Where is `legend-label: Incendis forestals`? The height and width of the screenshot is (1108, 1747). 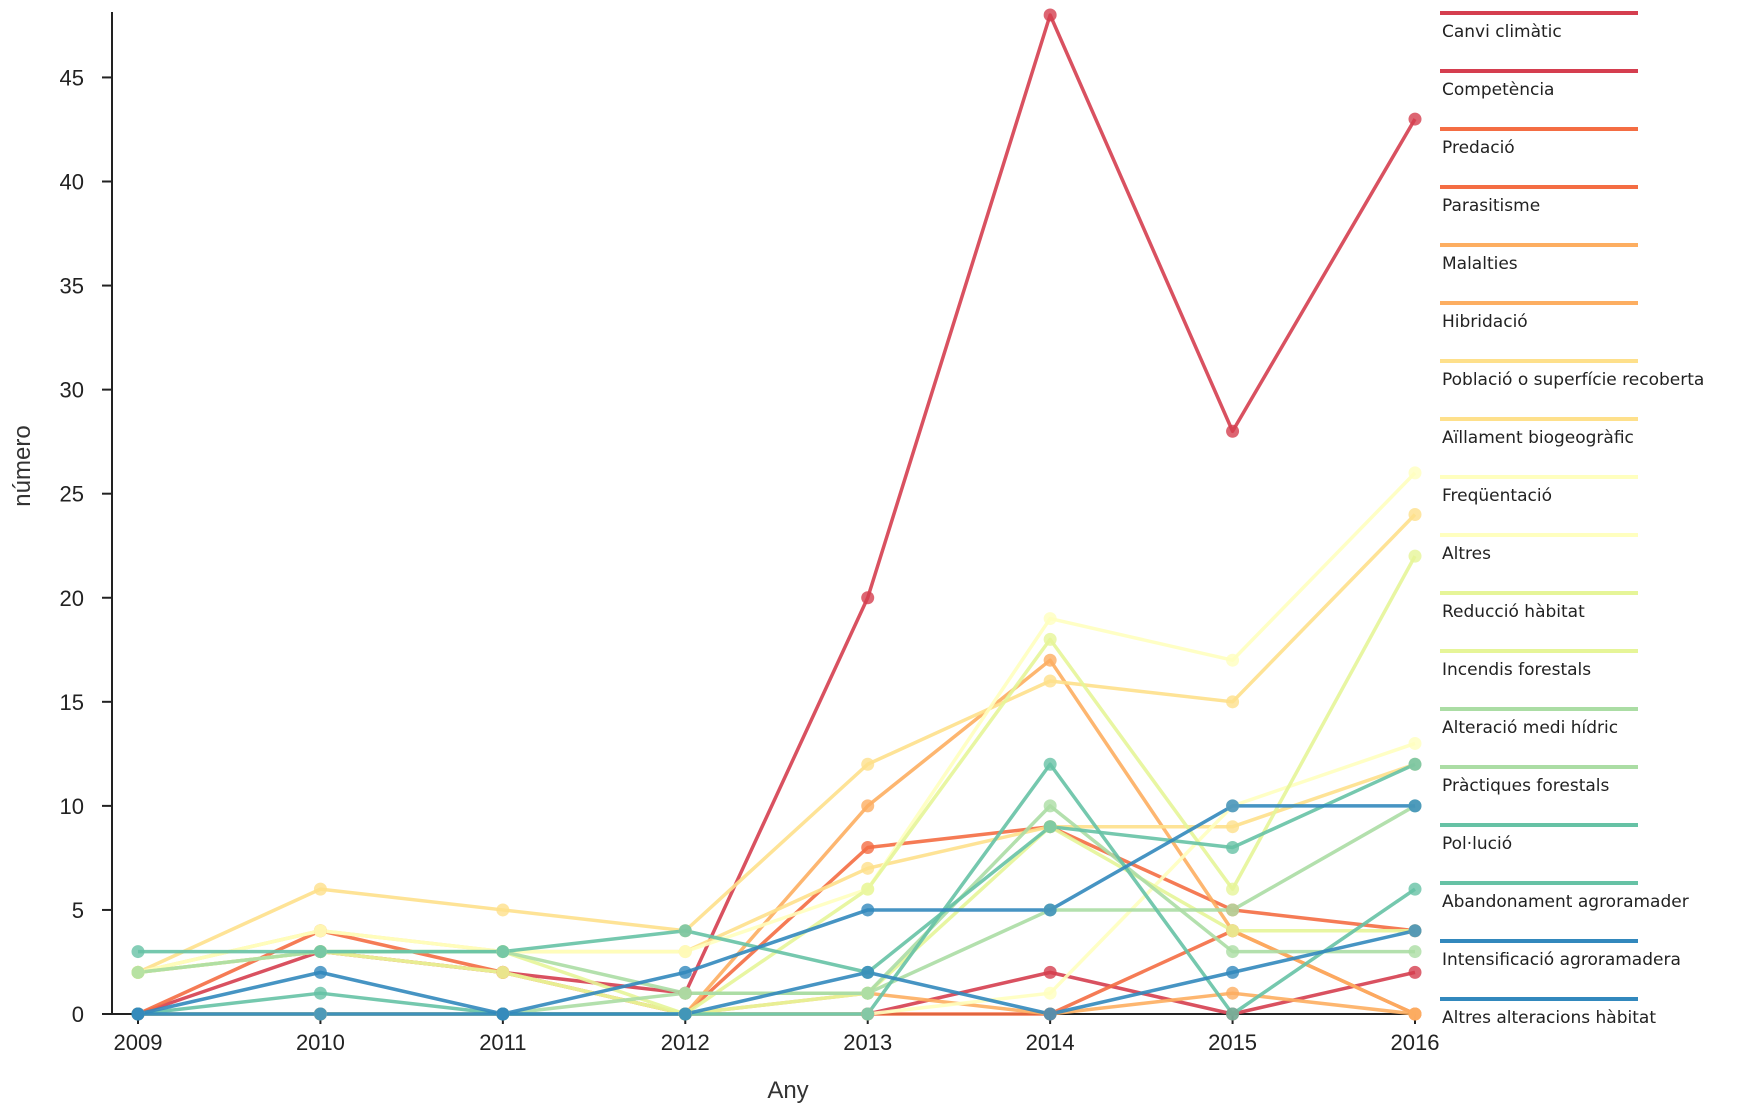 legend-label: Incendis forestals is located at coordinates (1516, 670).